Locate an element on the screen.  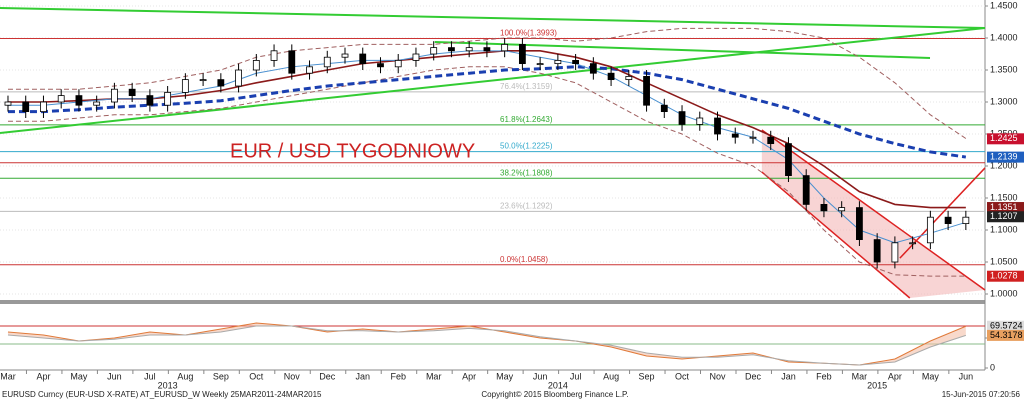
fib-label: 38.2%(1.1808) is located at coordinates (526, 172).